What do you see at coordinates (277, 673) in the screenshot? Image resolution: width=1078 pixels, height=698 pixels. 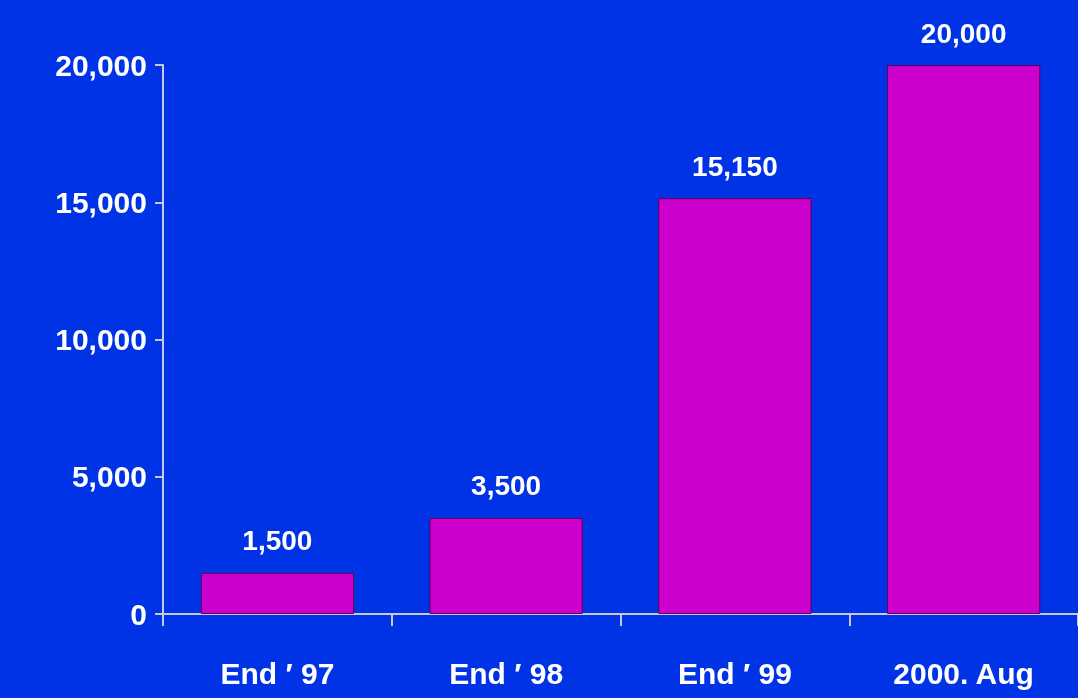 I see `x-tick-label: End ′ 97` at bounding box center [277, 673].